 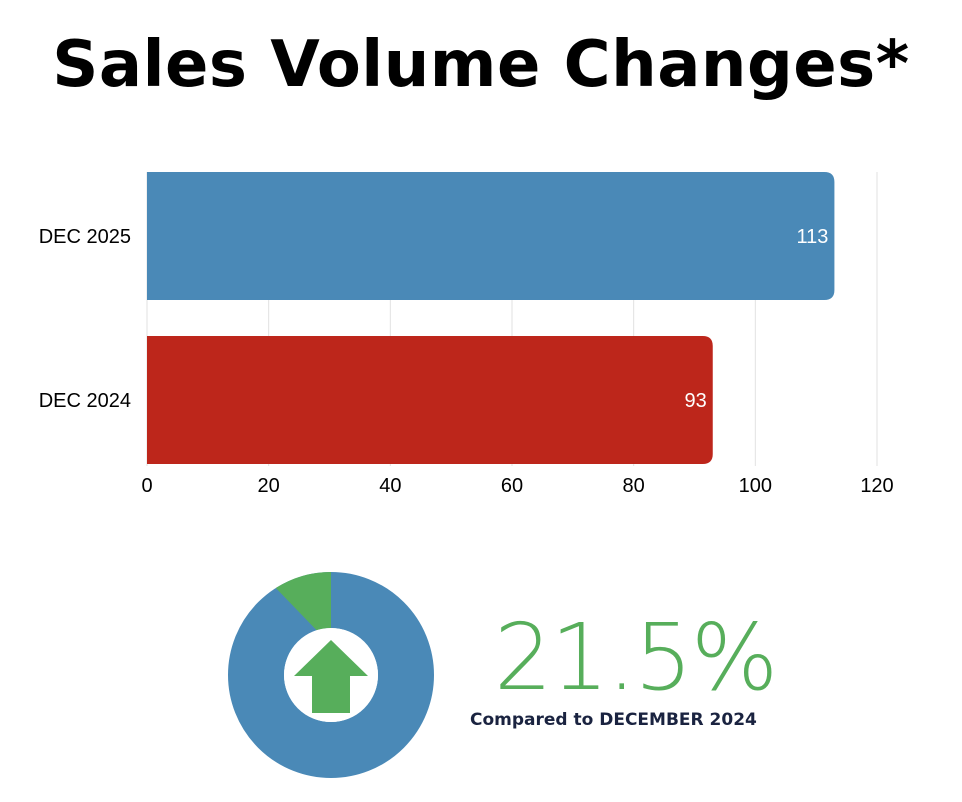 What do you see at coordinates (430, 400) in the screenshot?
I see `bar-dec-2024` at bounding box center [430, 400].